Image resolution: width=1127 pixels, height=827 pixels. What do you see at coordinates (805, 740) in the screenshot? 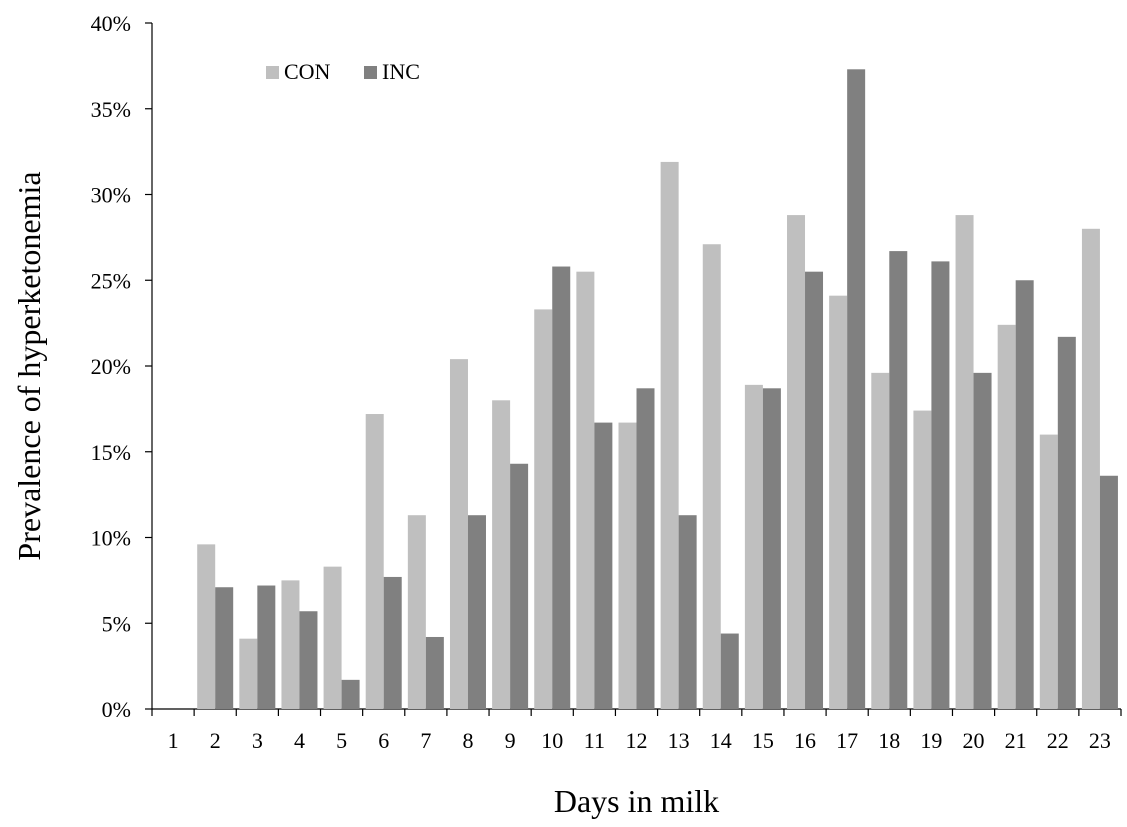
I see `x-tick-label: 16` at bounding box center [805, 740].